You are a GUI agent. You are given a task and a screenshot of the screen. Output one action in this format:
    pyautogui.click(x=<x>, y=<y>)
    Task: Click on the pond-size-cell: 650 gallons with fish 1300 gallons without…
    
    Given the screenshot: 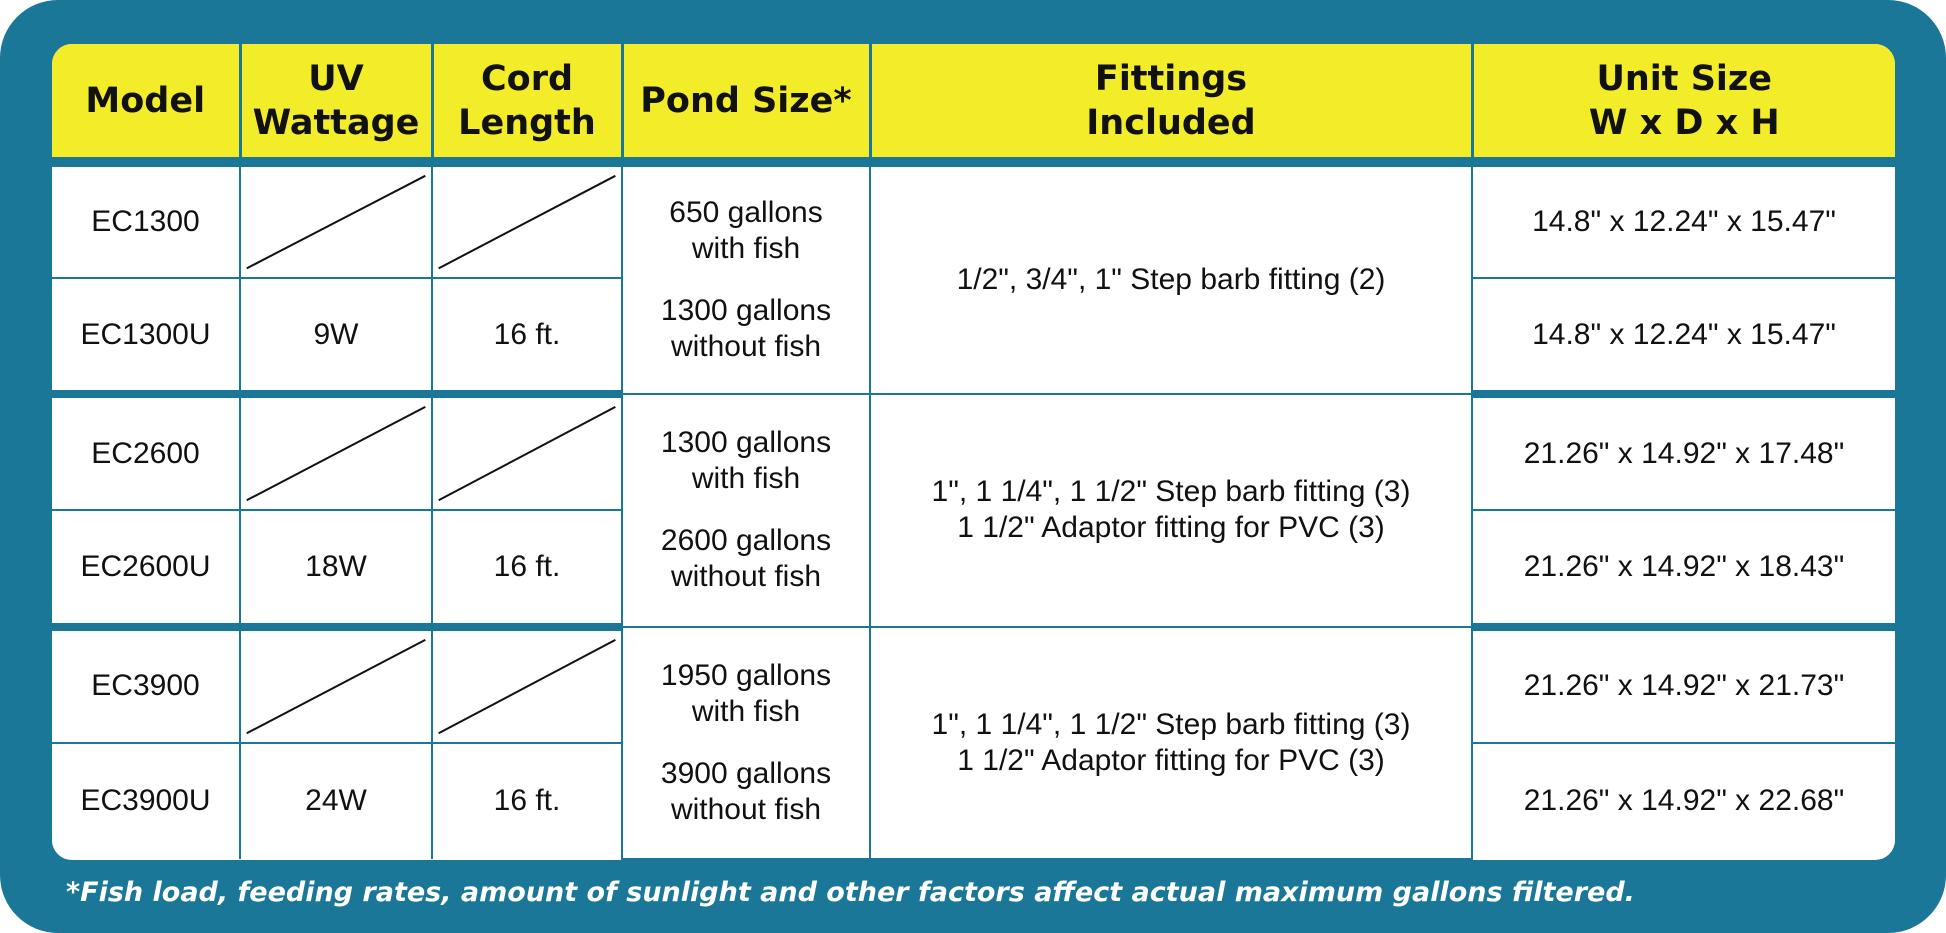 What is the action you would take?
    pyautogui.click(x=746, y=278)
    